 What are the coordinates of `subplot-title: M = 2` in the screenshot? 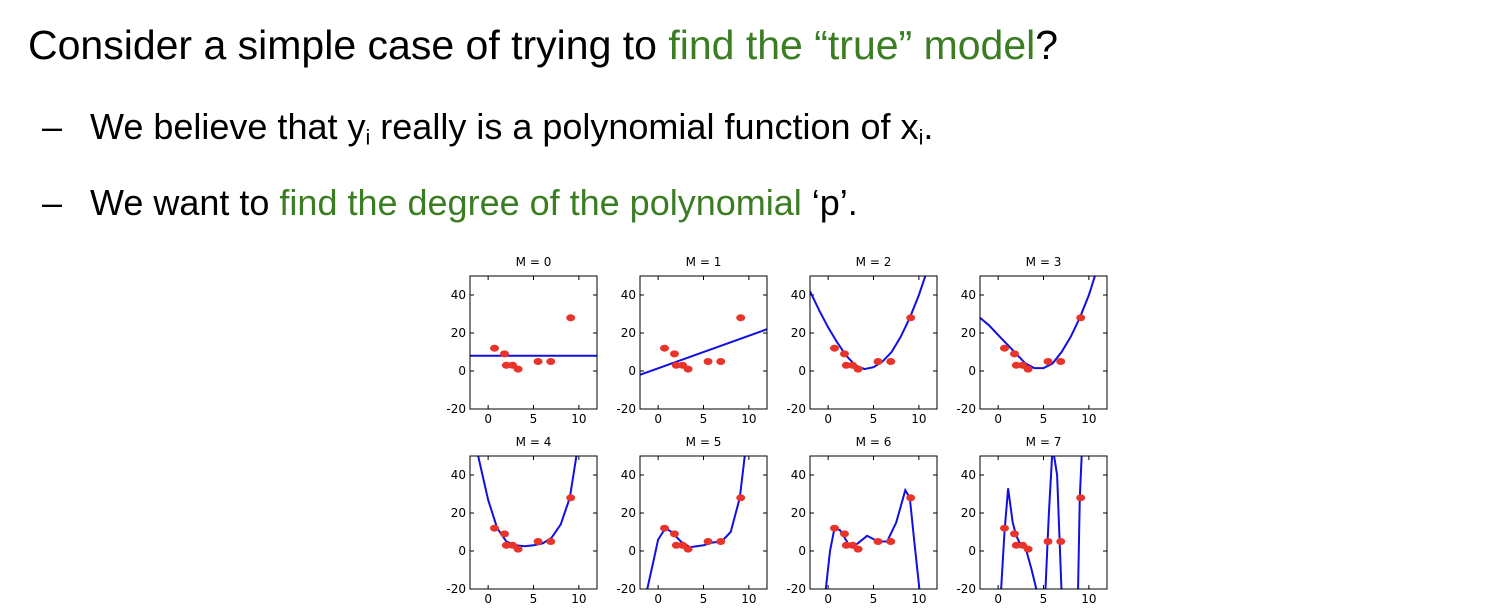 It's located at (874, 262).